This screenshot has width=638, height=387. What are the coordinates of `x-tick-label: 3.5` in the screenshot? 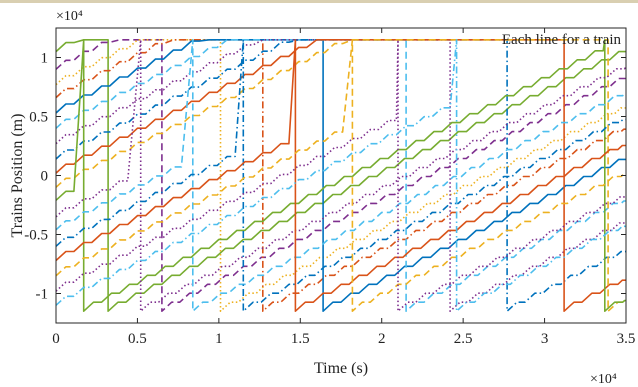 It's located at (626, 339).